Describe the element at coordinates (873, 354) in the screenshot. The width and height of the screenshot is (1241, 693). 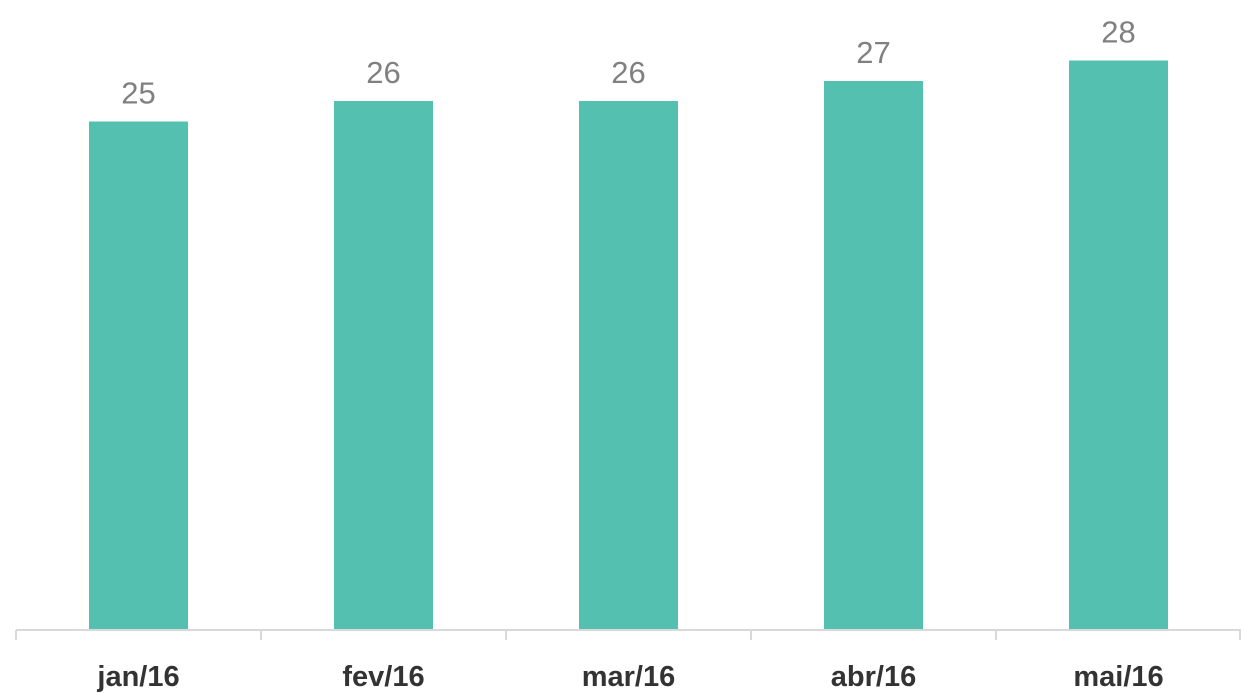
I see `bar-abr/16` at that location.